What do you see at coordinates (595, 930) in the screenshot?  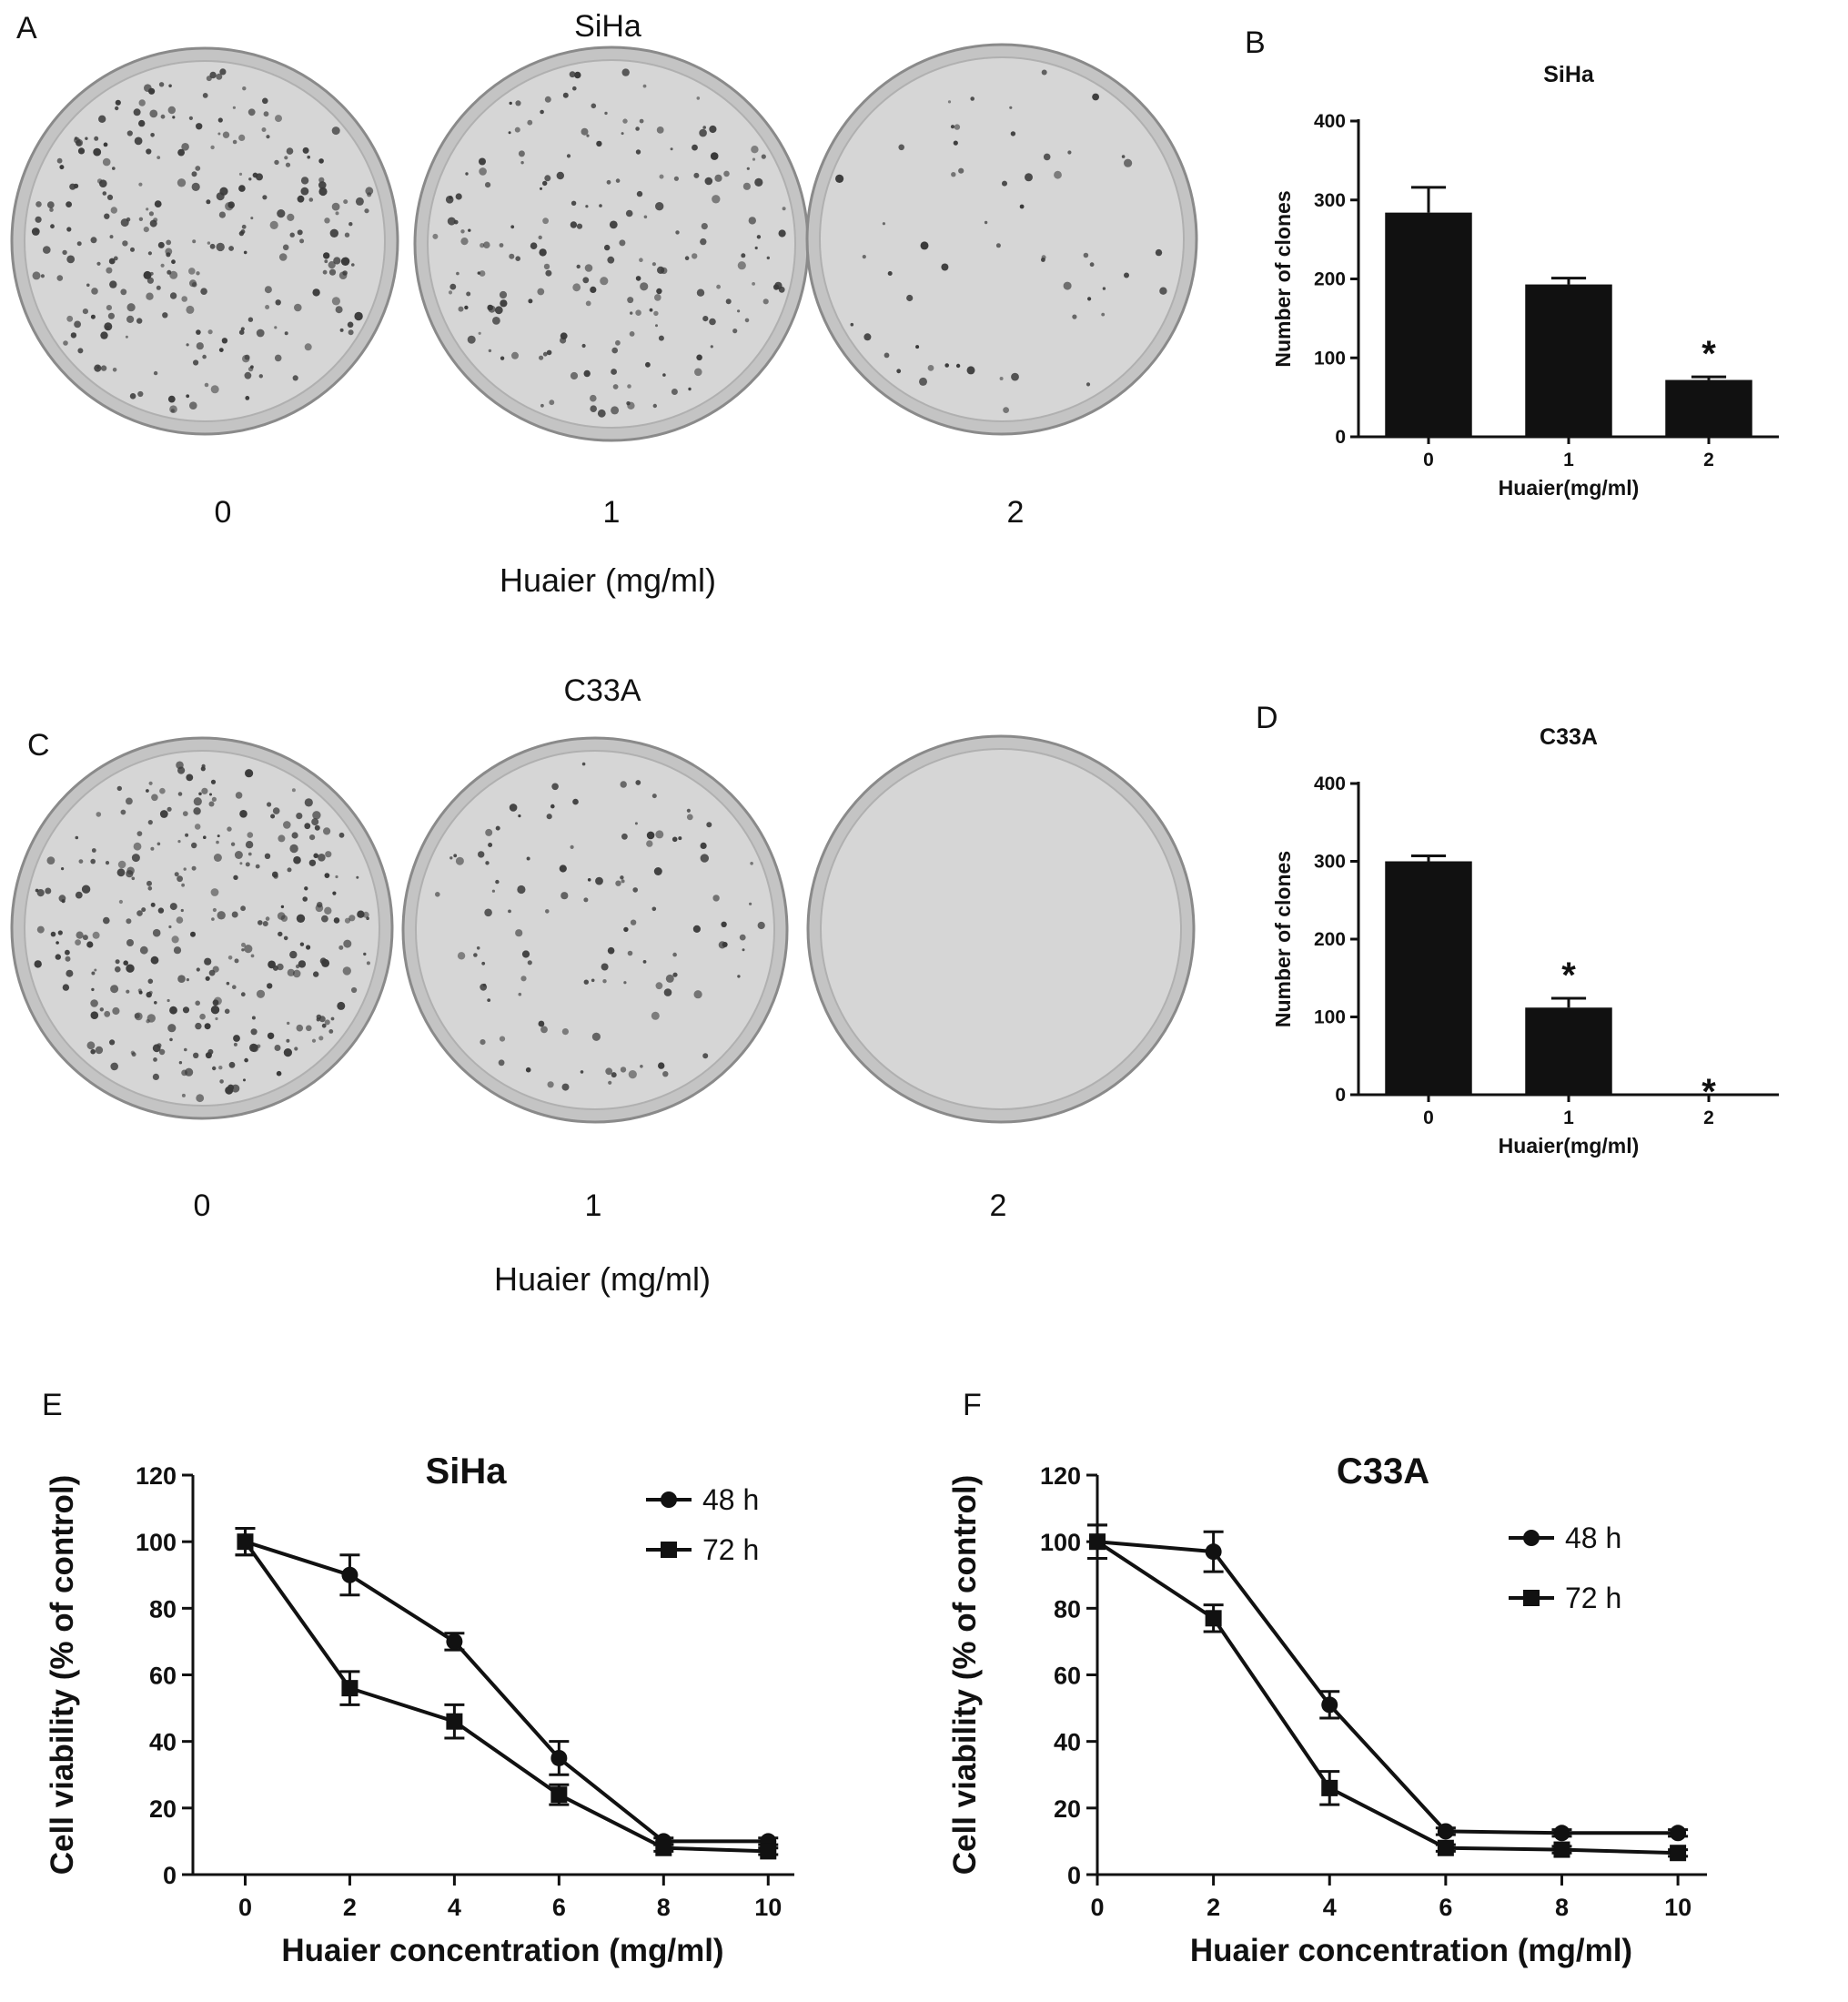 I see `plate-c33a-1-face` at bounding box center [595, 930].